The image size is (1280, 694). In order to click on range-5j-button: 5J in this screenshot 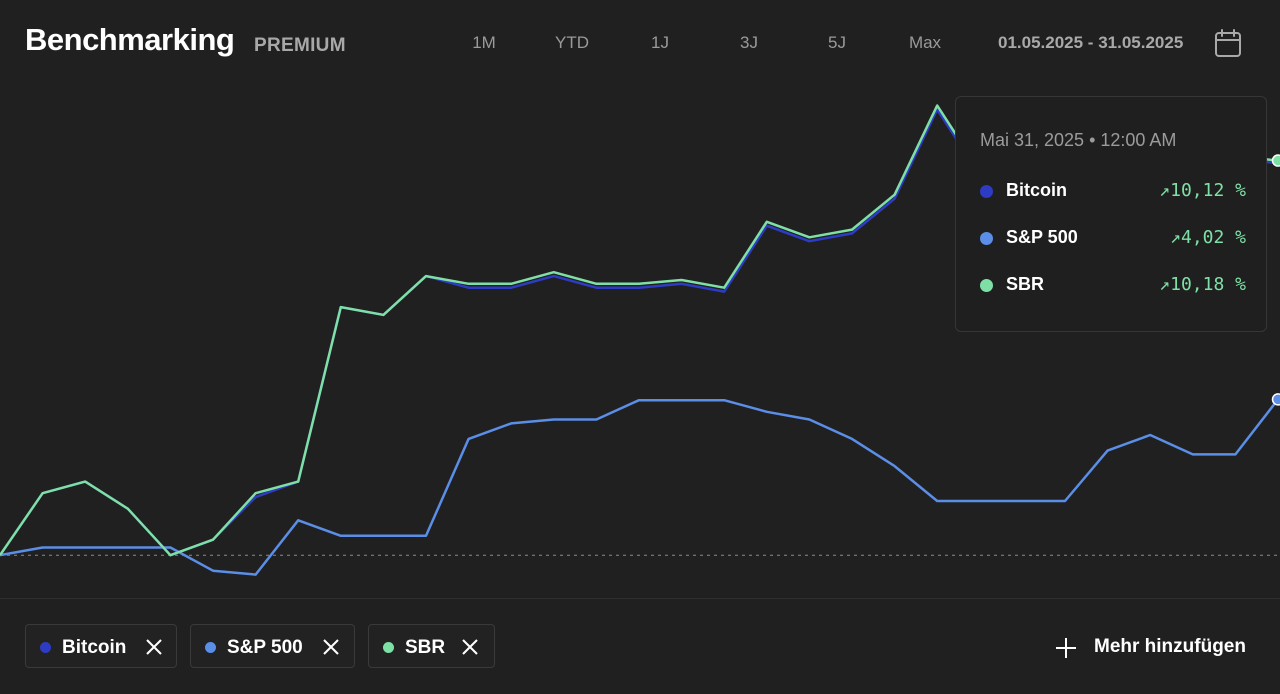, I will do `click(837, 42)`.